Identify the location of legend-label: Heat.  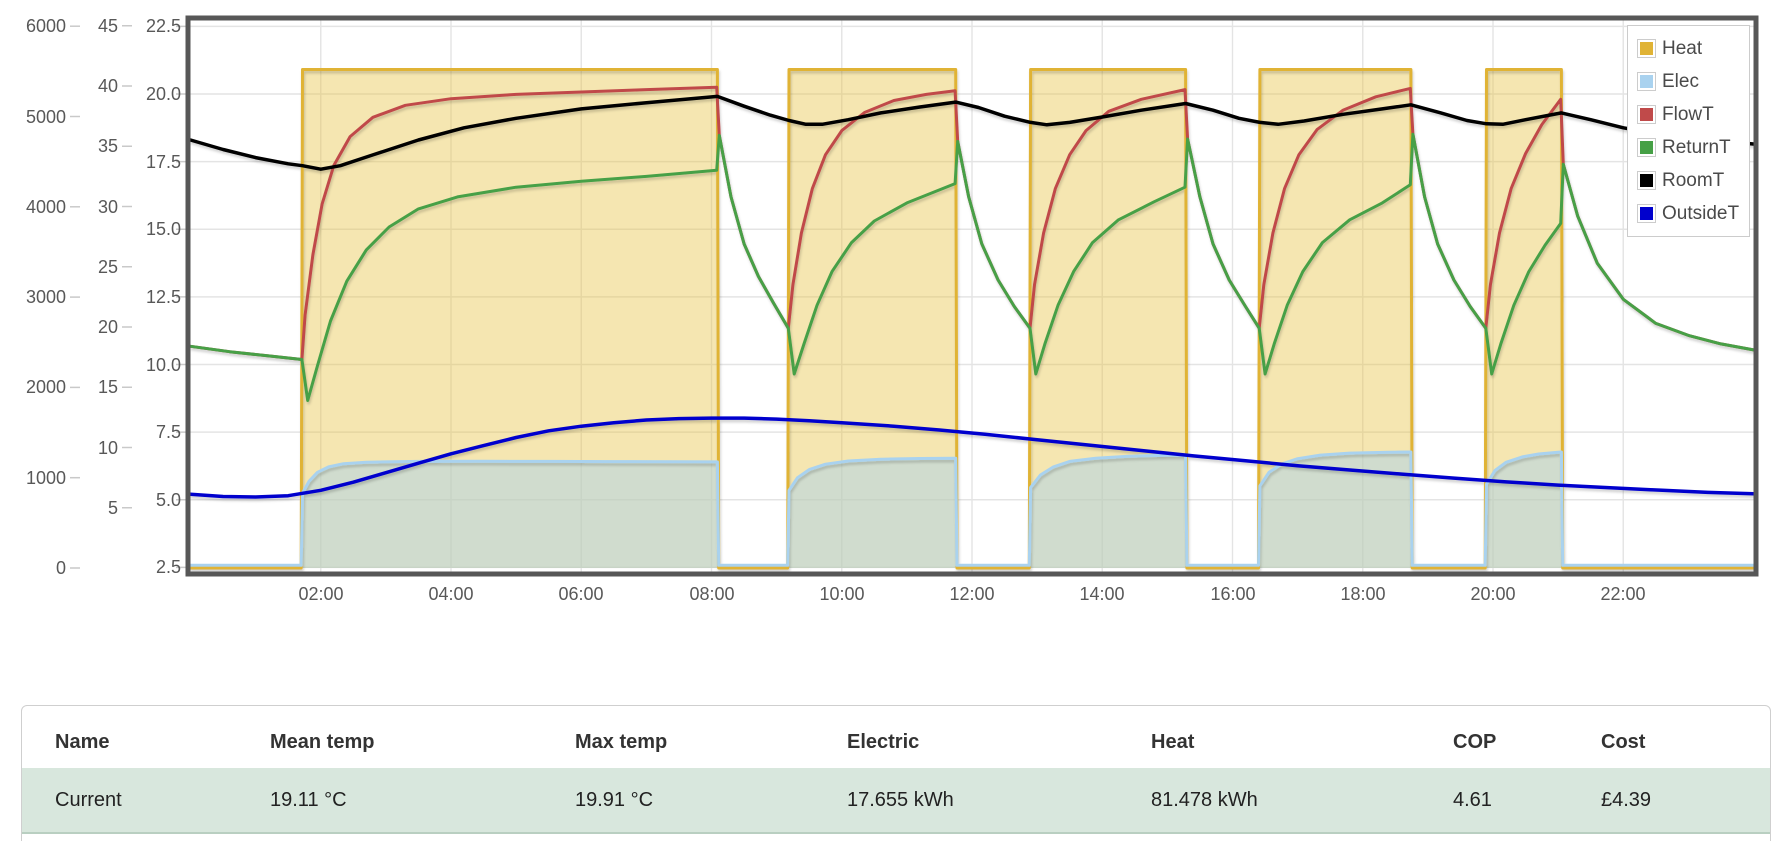
(1682, 48).